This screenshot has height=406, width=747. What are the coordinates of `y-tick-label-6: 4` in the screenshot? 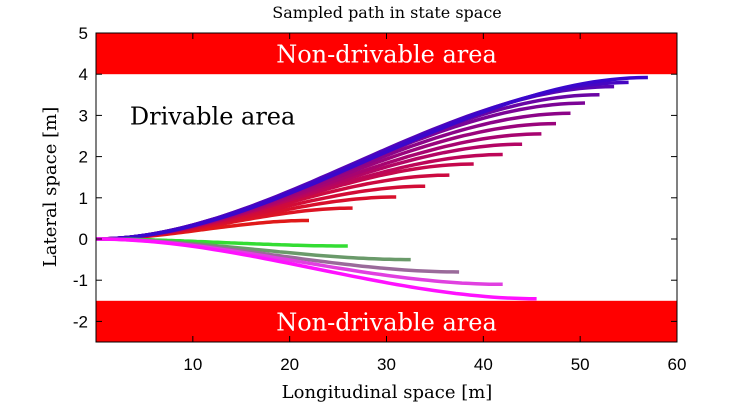 It's located at (83, 74).